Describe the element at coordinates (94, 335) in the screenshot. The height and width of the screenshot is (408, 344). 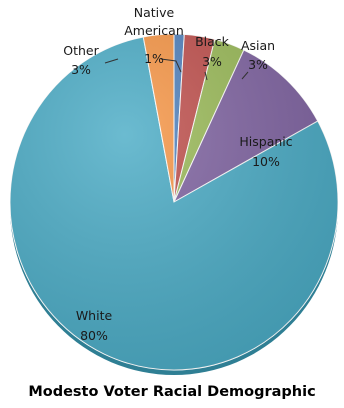
I see `data-label-white-value: 80%` at that location.